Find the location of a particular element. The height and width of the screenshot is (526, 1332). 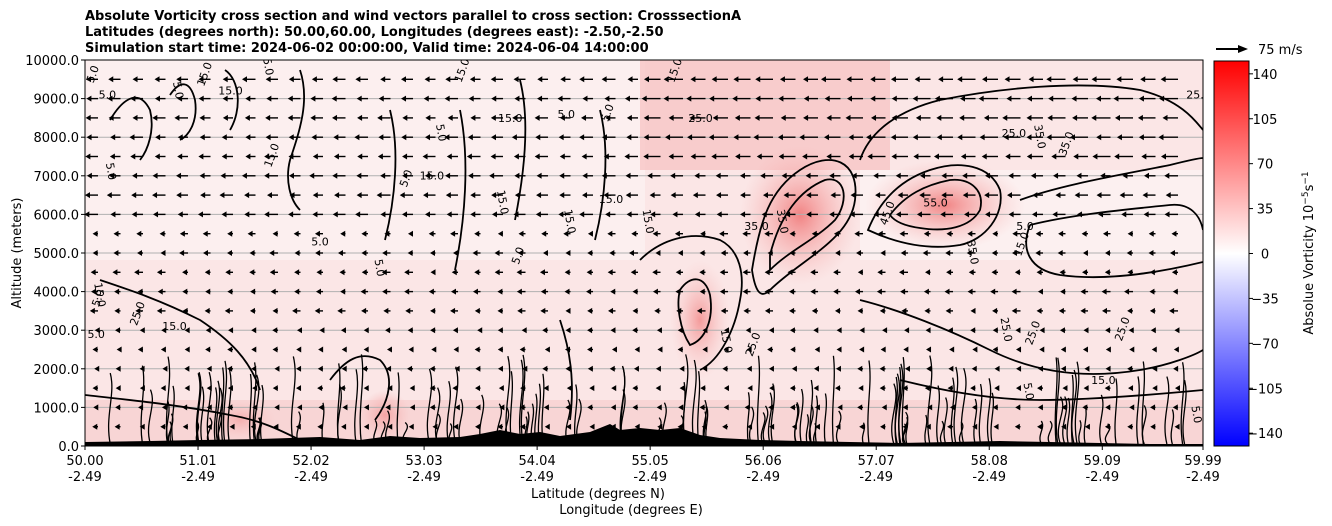

x-tick-label-lat: 56.06 is located at coordinates (763, 461).